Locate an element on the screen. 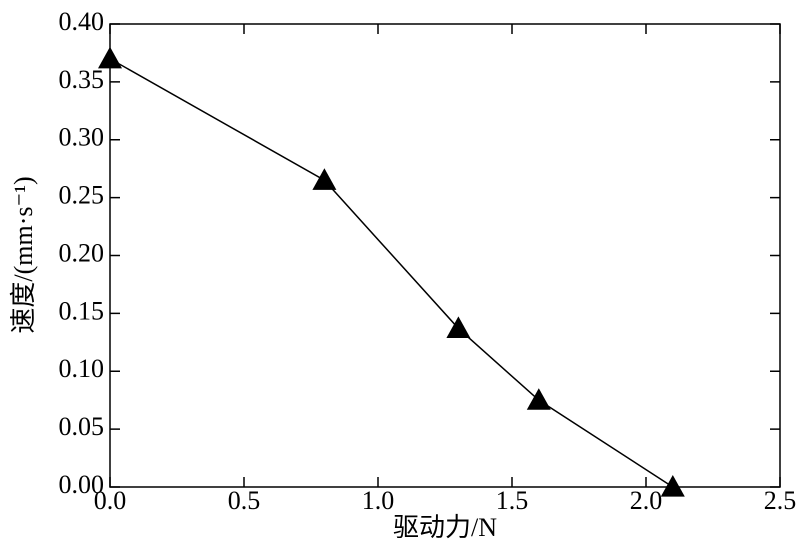  y-tick-label: 0.30 is located at coordinates (82, 137).